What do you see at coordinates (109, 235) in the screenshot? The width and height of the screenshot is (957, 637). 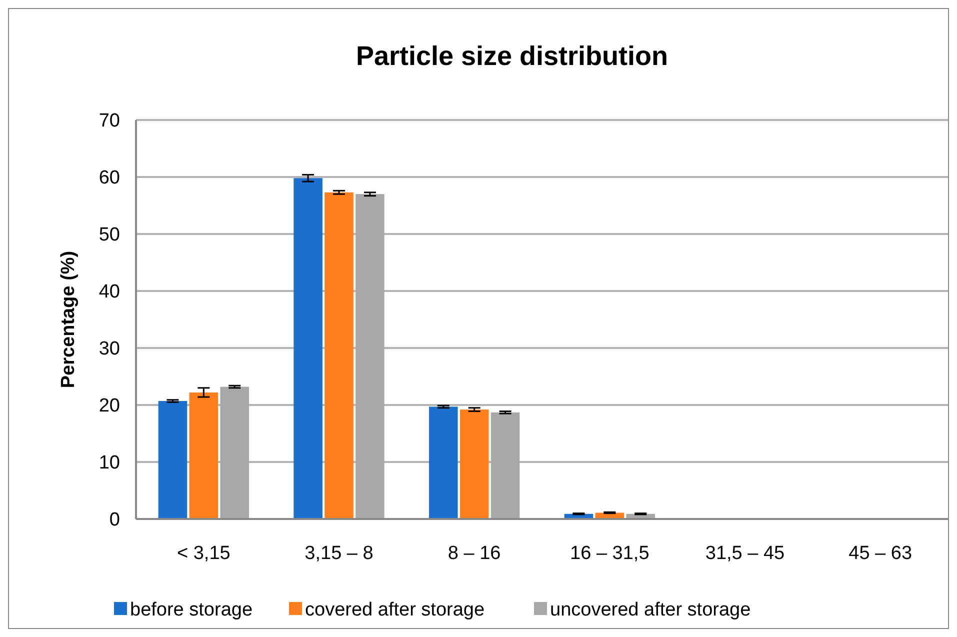 I see `y-tick-label: 50` at bounding box center [109, 235].